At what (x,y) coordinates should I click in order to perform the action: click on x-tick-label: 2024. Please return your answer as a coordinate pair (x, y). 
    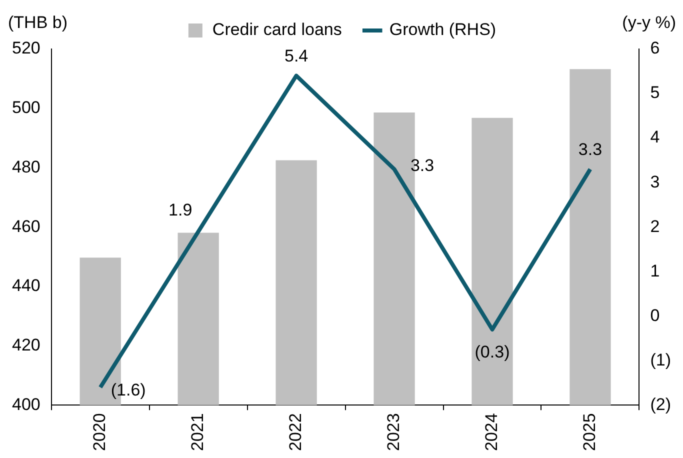
    Looking at the image, I should click on (491, 432).